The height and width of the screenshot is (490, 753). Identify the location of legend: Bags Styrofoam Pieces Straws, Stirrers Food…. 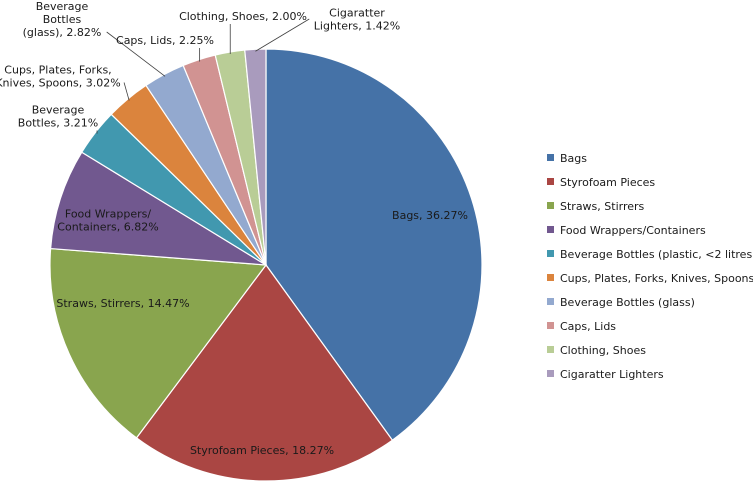
(650, 266).